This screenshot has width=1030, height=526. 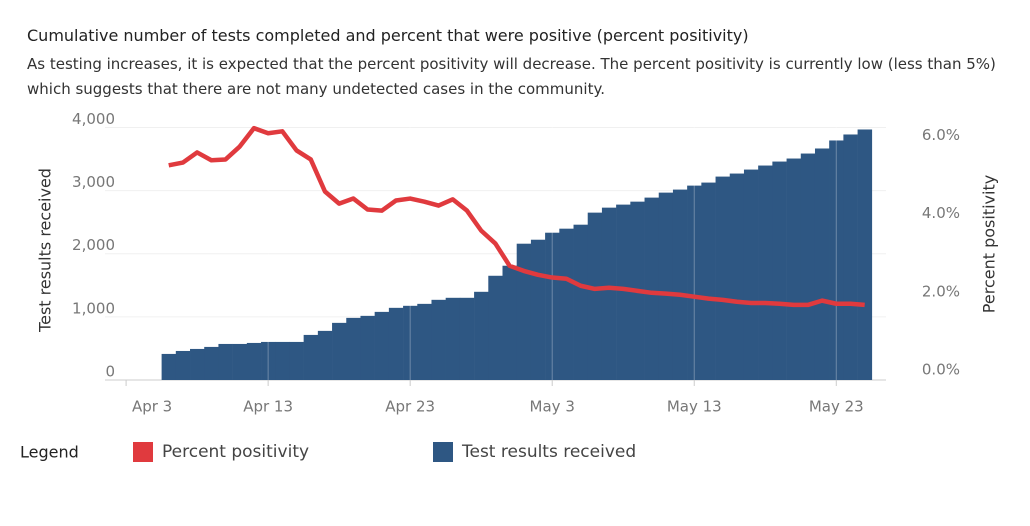 What do you see at coordinates (552, 407) in the screenshot?
I see `x-tick-label: May 3` at bounding box center [552, 407].